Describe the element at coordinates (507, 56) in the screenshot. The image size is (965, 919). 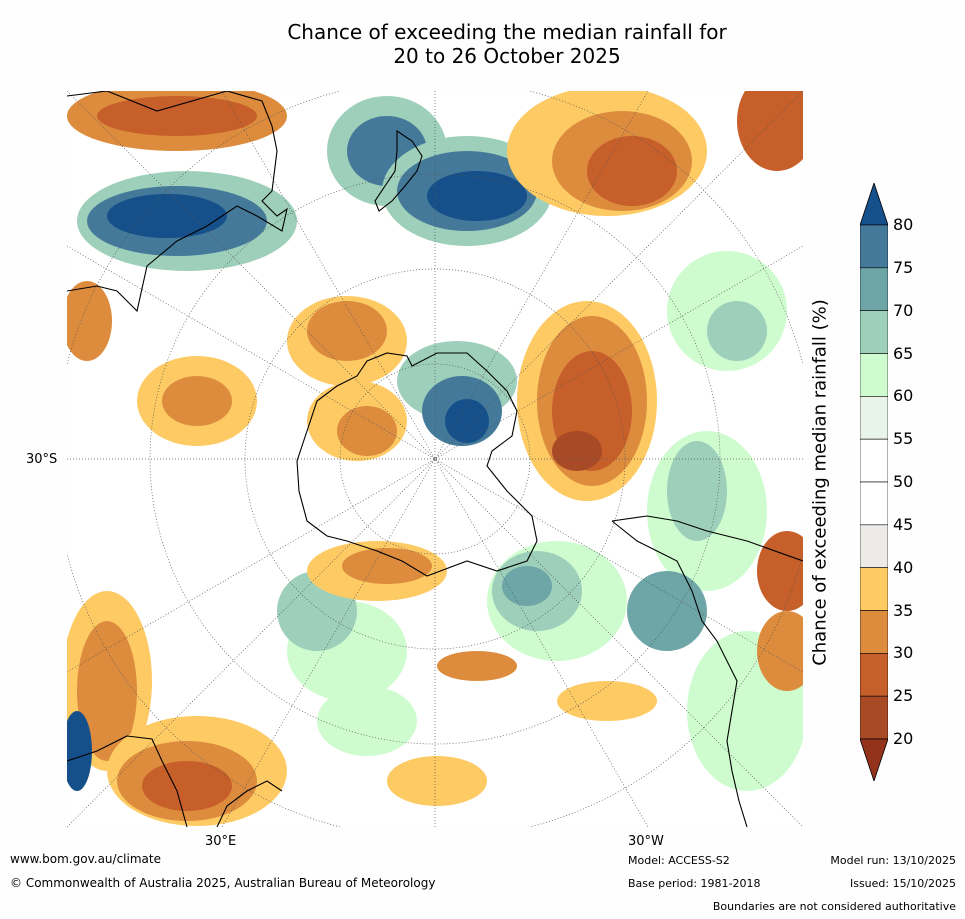
I see `title-line-2: 20 to 26 October 2025` at that location.